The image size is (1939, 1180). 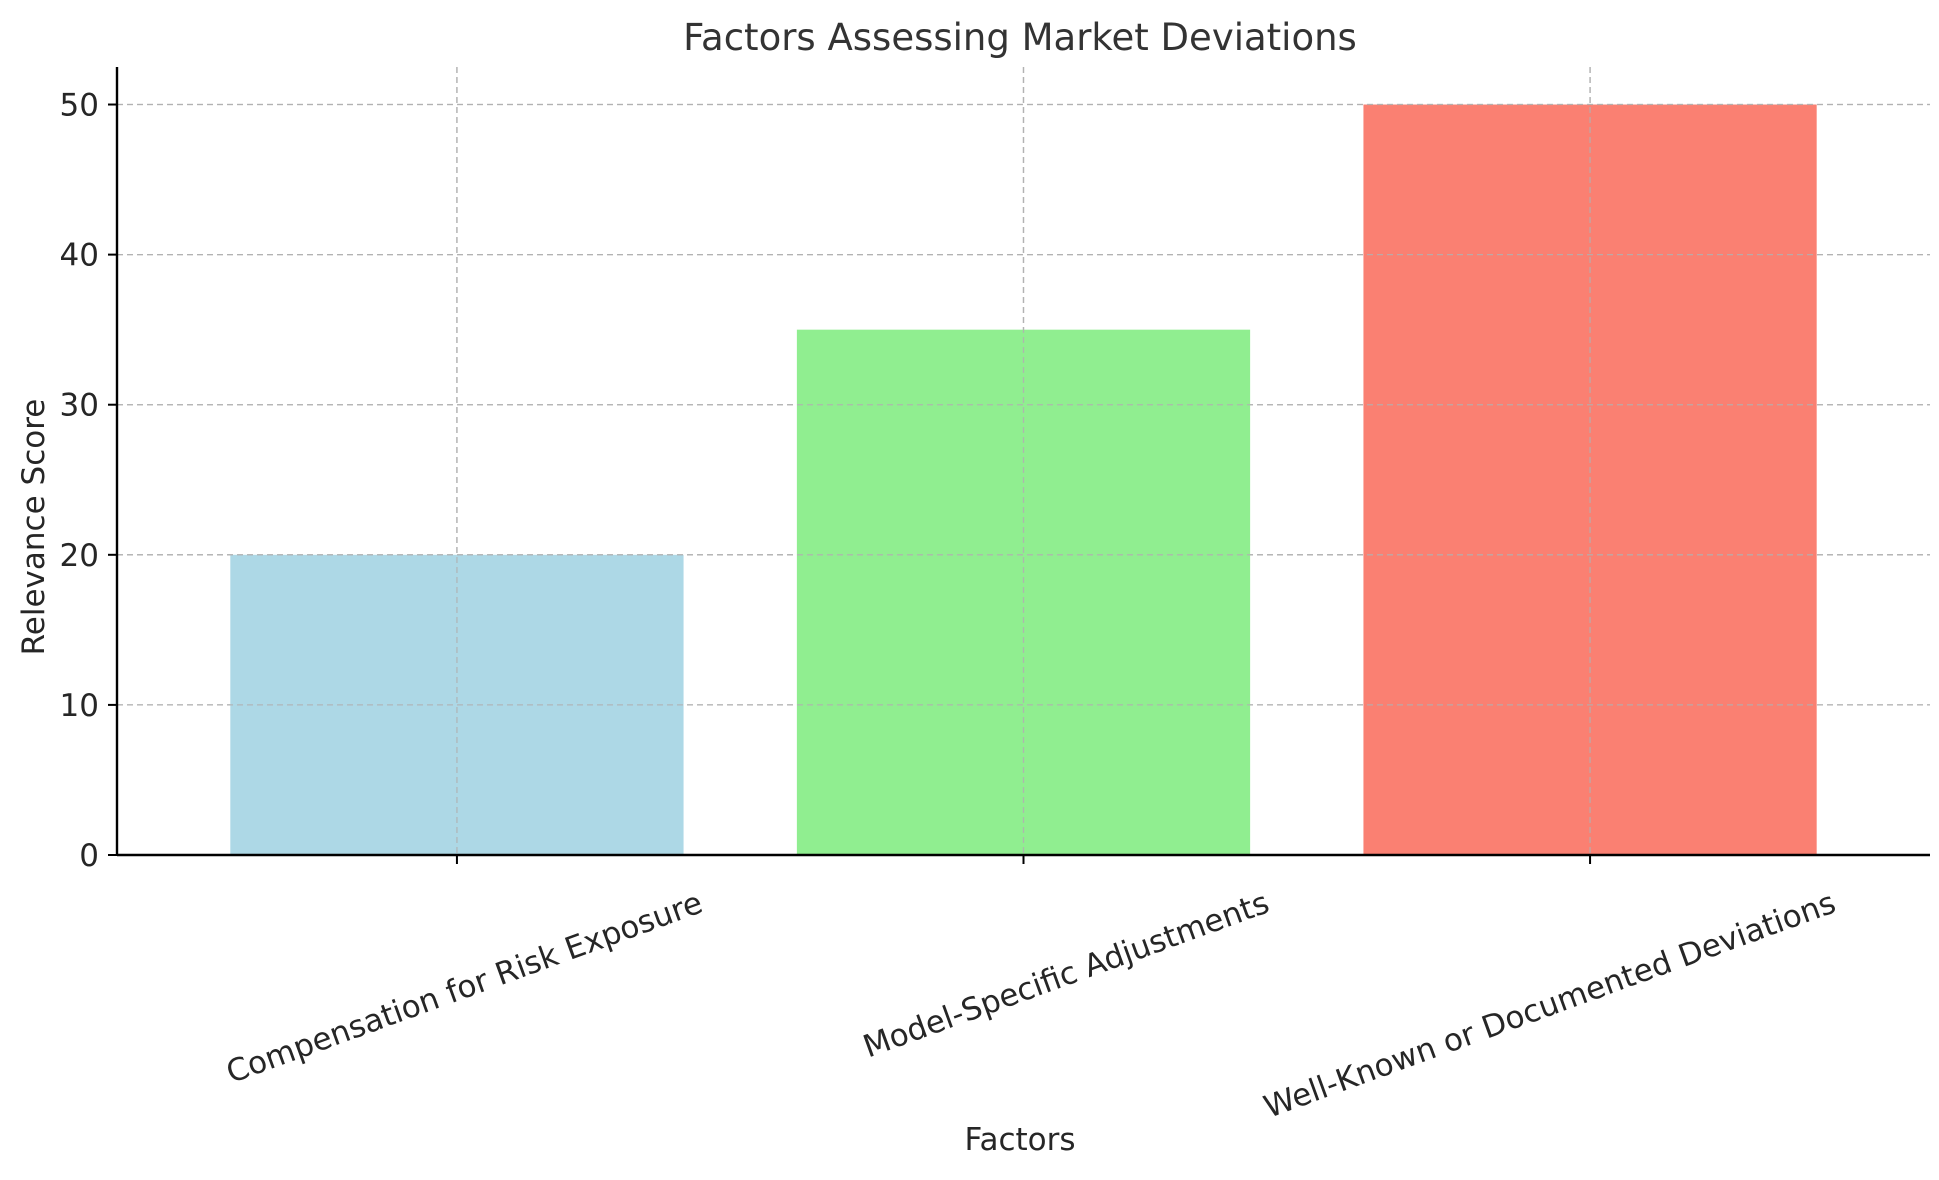 What do you see at coordinates (1549, 1005) in the screenshot?
I see `x-tick-label: Well-Known or Documented Deviations` at bounding box center [1549, 1005].